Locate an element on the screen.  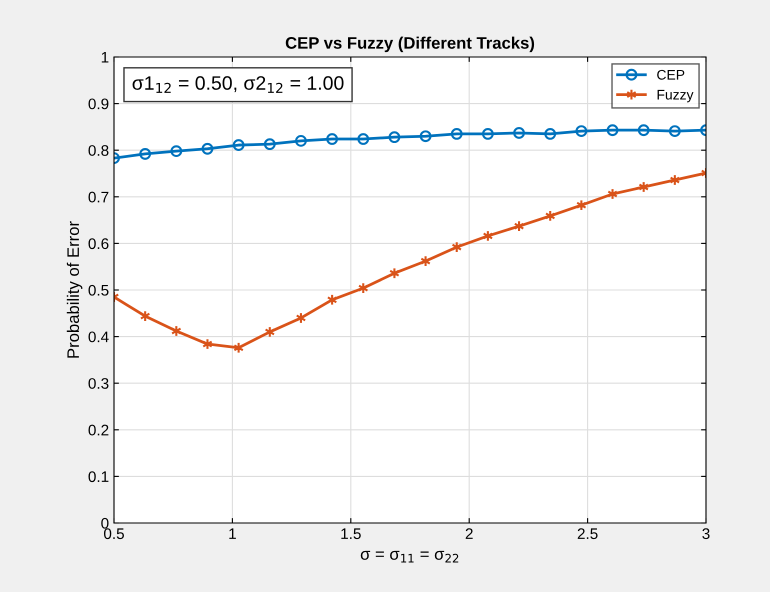
y-tick-label: 0.3 is located at coordinates (98, 383).